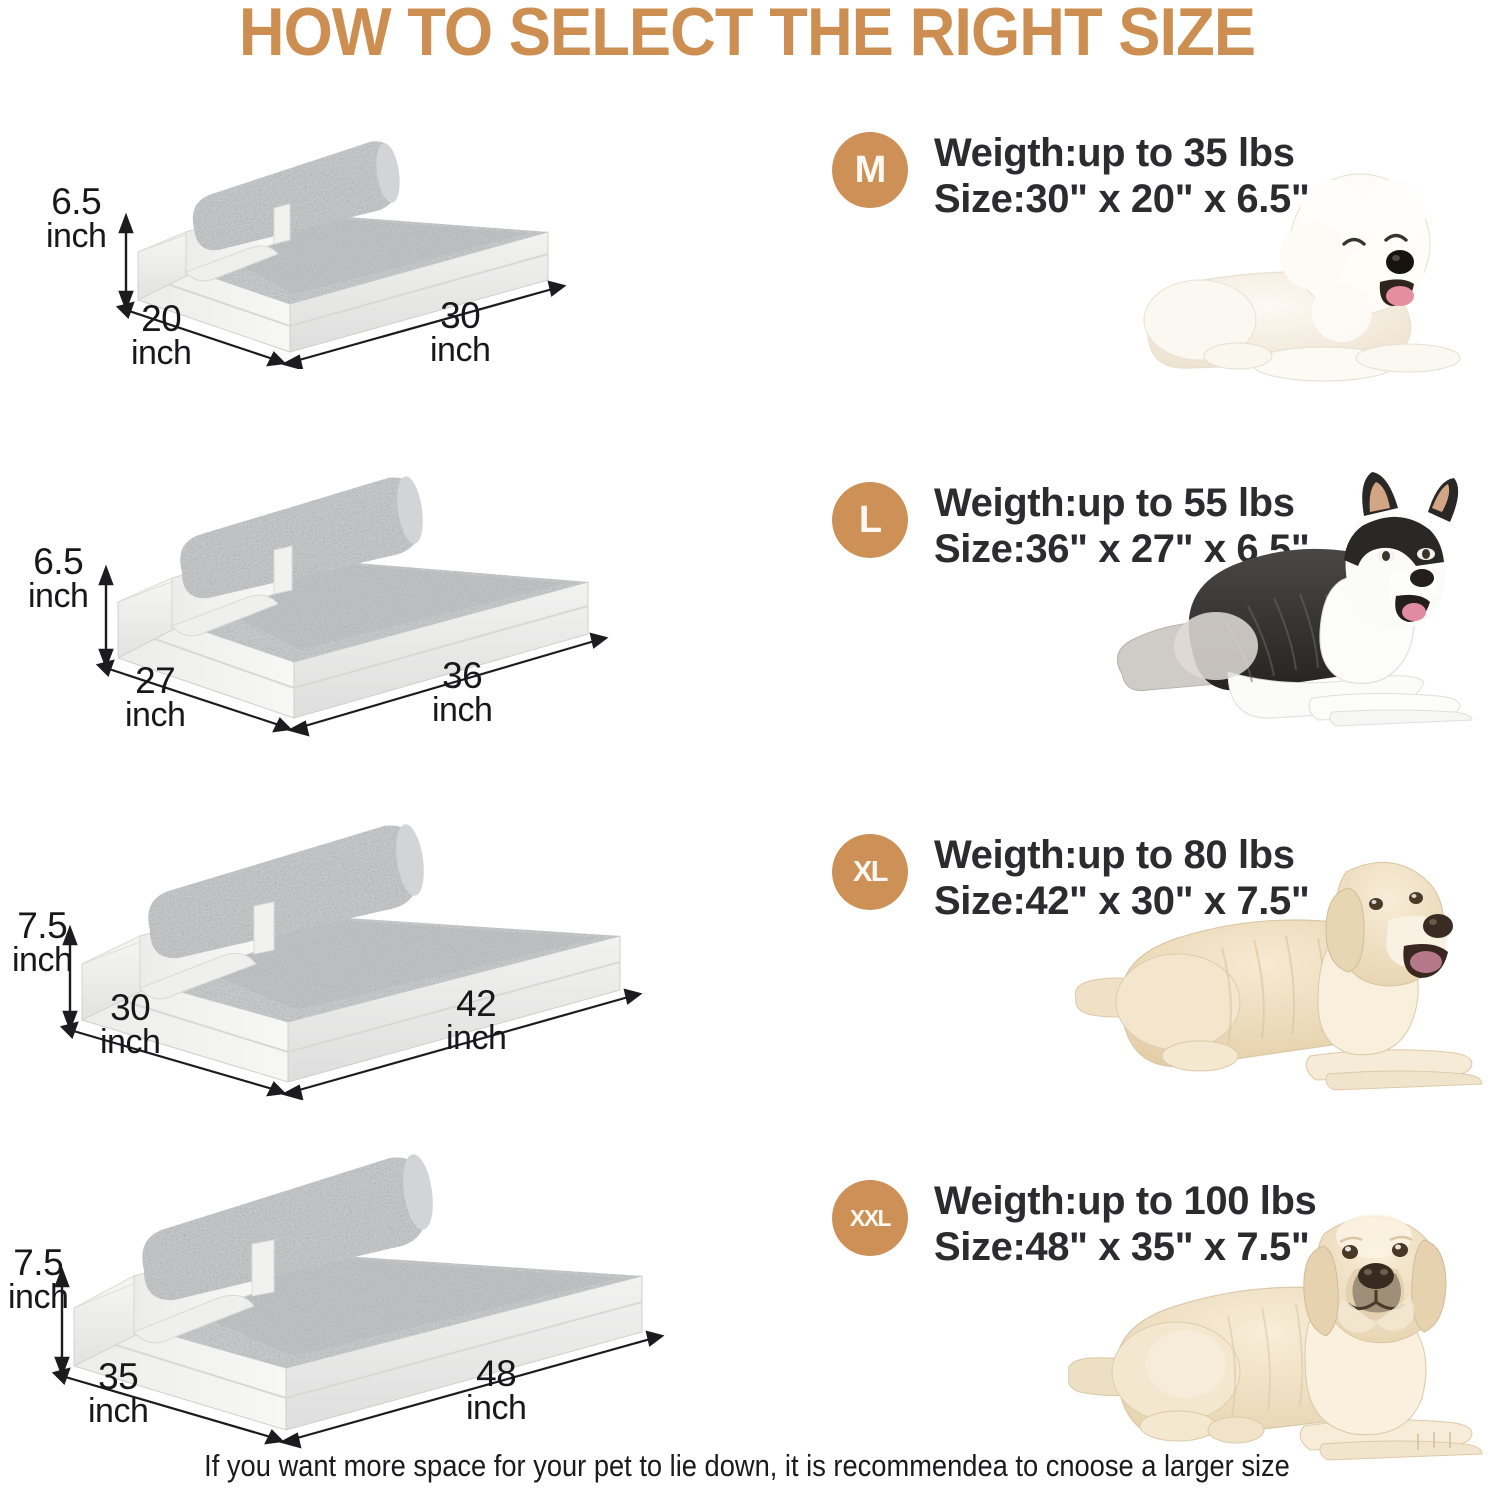  What do you see at coordinates (155, 697) in the screenshot?
I see `dim-depth-l: 27 inch` at bounding box center [155, 697].